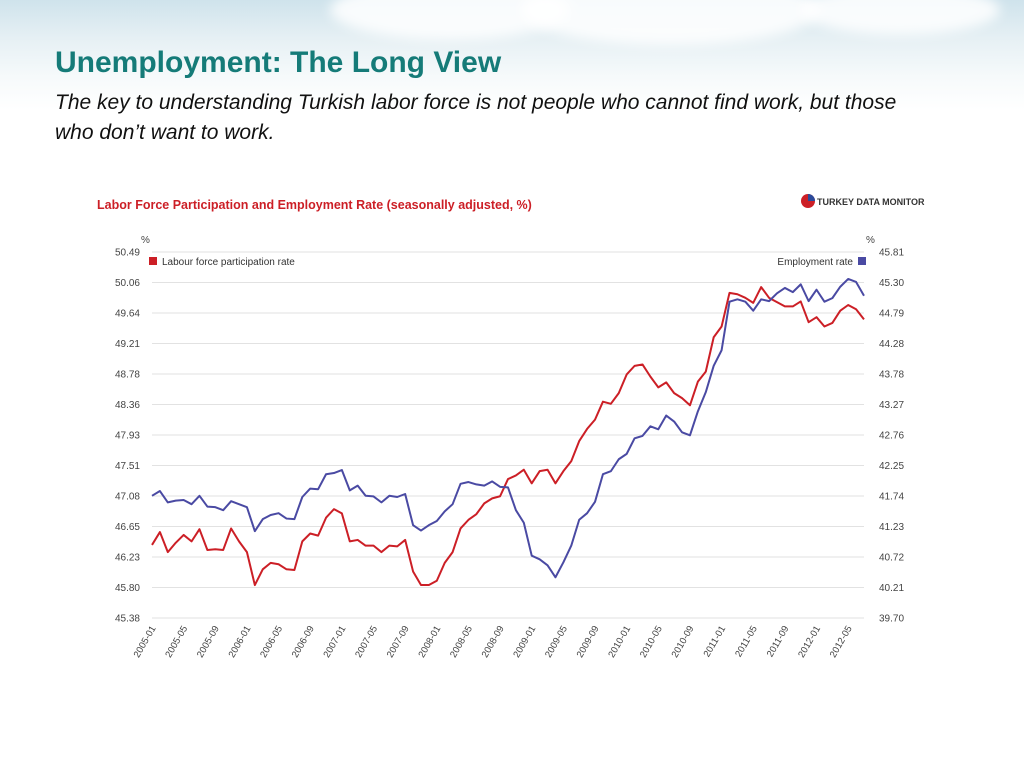 Image resolution: width=1024 pixels, height=768 pixels. I want to click on right-axis-tick-label: 45.30, so click(891, 283).